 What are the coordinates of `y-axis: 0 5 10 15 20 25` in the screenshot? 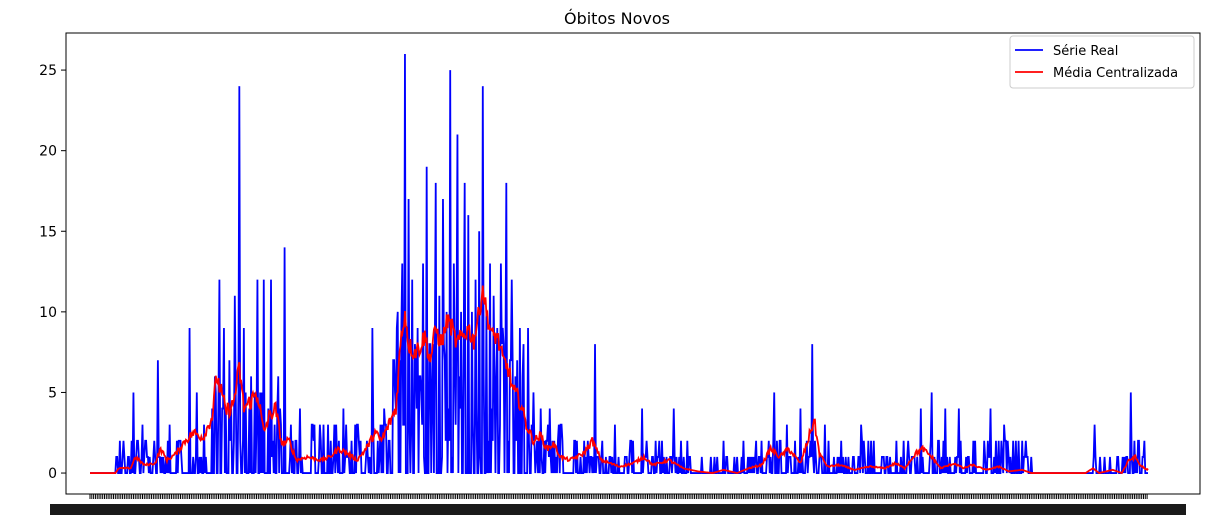 It's located at (52, 272).